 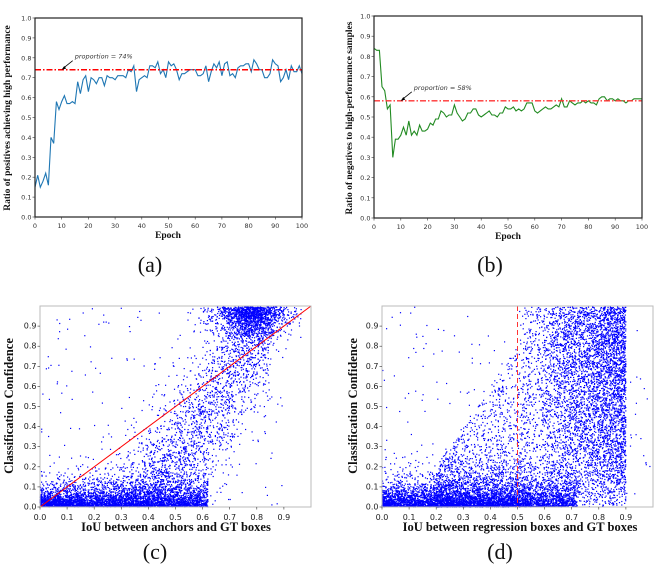 What do you see at coordinates (248, 226) in the screenshot?
I see `x-tick-label: 80` at bounding box center [248, 226].